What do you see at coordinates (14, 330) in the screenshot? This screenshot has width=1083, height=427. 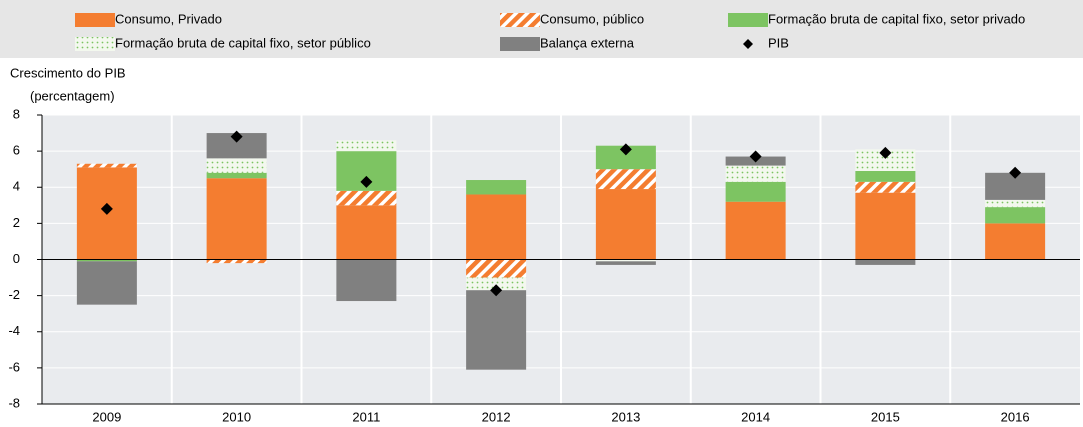 I see `y-tick-label: -4` at bounding box center [14, 330].